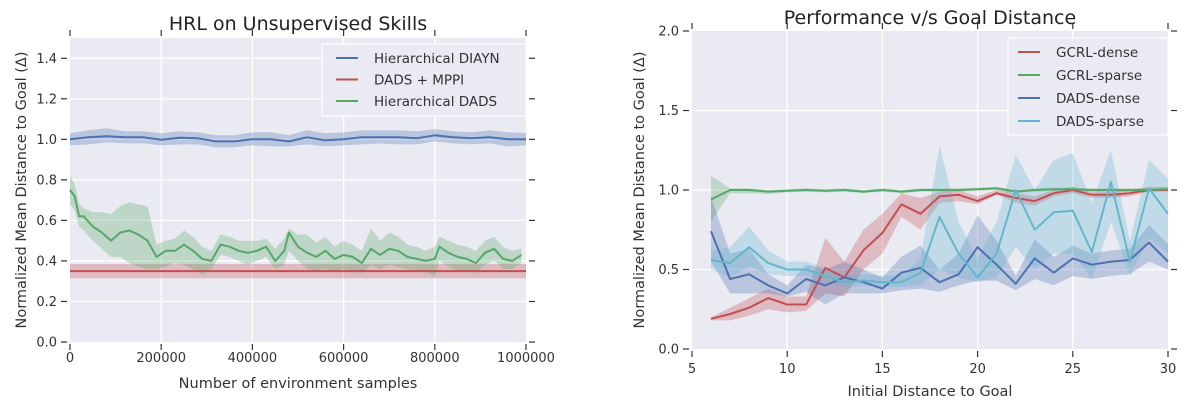 Image resolution: width=1188 pixels, height=402 pixels. I want to click on band-hierarchical-dads, so click(296, 226).